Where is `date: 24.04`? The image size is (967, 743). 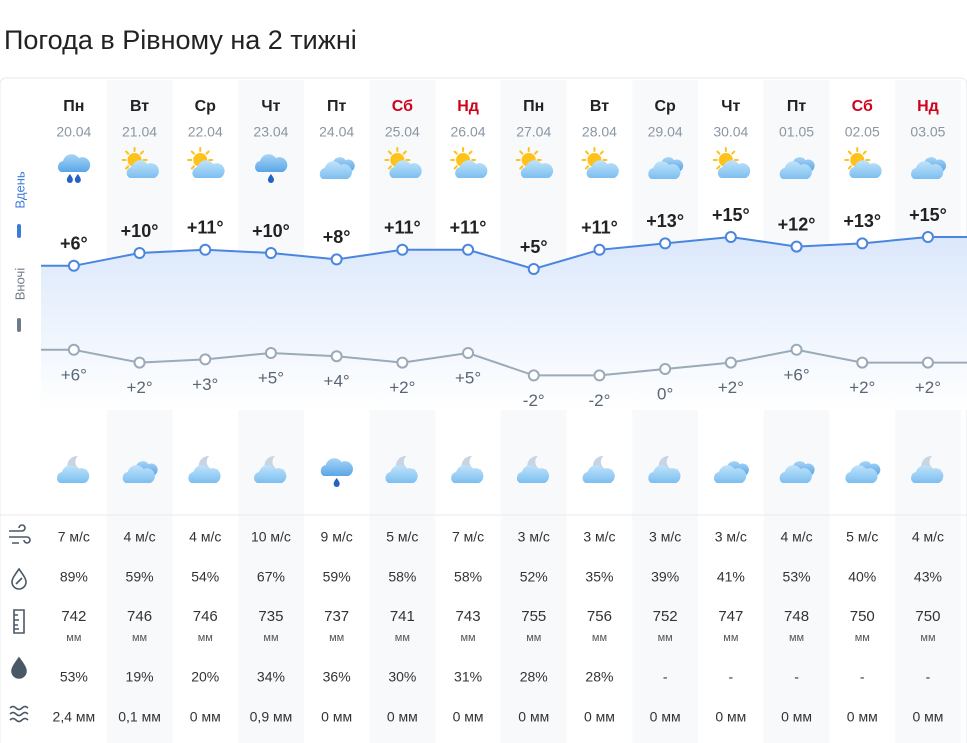
date: 24.04 is located at coordinates (336, 132).